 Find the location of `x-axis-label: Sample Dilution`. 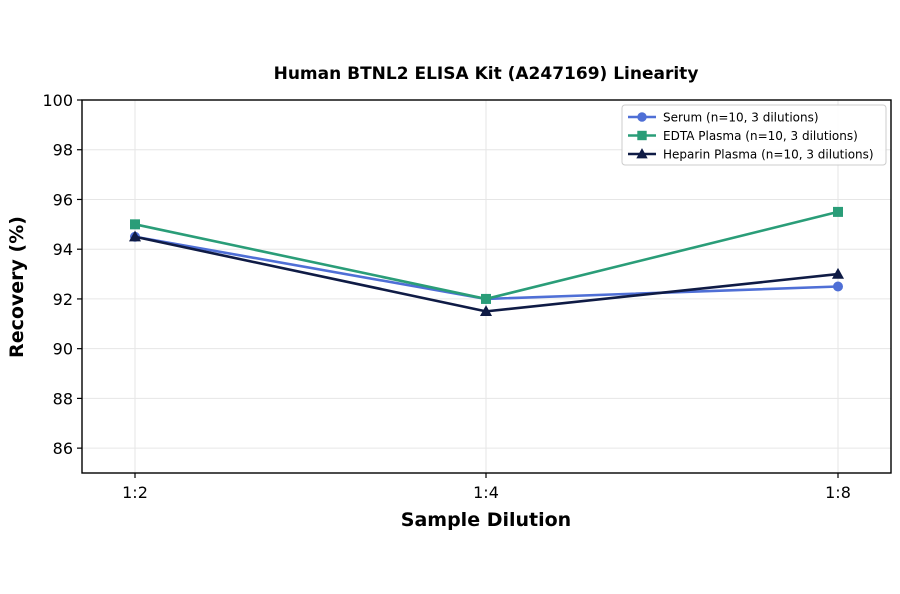

x-axis-label: Sample Dilution is located at coordinates (486, 520).